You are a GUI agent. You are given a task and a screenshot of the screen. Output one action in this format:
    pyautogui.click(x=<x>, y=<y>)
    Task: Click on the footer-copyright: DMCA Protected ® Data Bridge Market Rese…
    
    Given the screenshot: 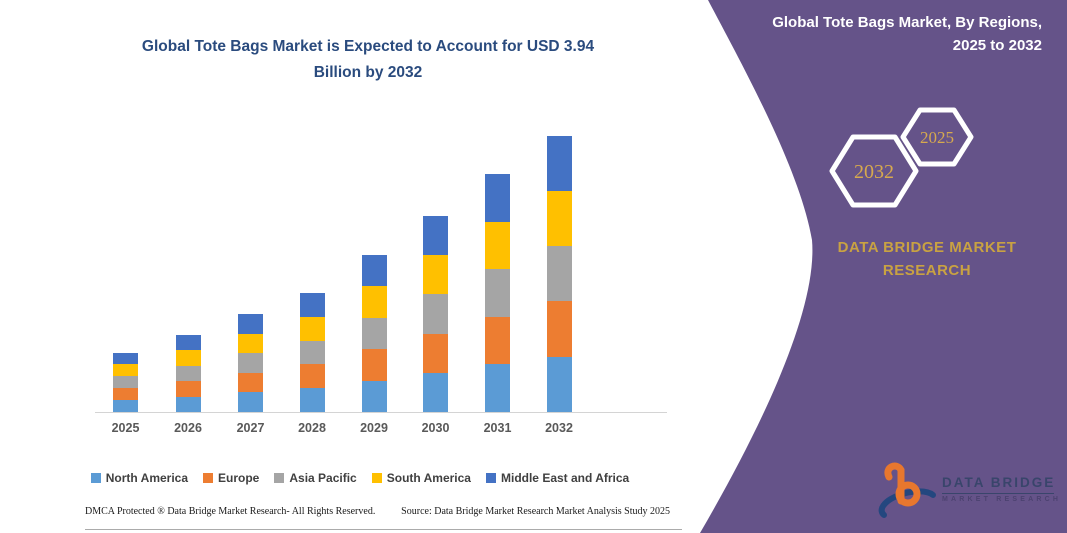 What is the action you would take?
    pyautogui.click(x=230, y=511)
    